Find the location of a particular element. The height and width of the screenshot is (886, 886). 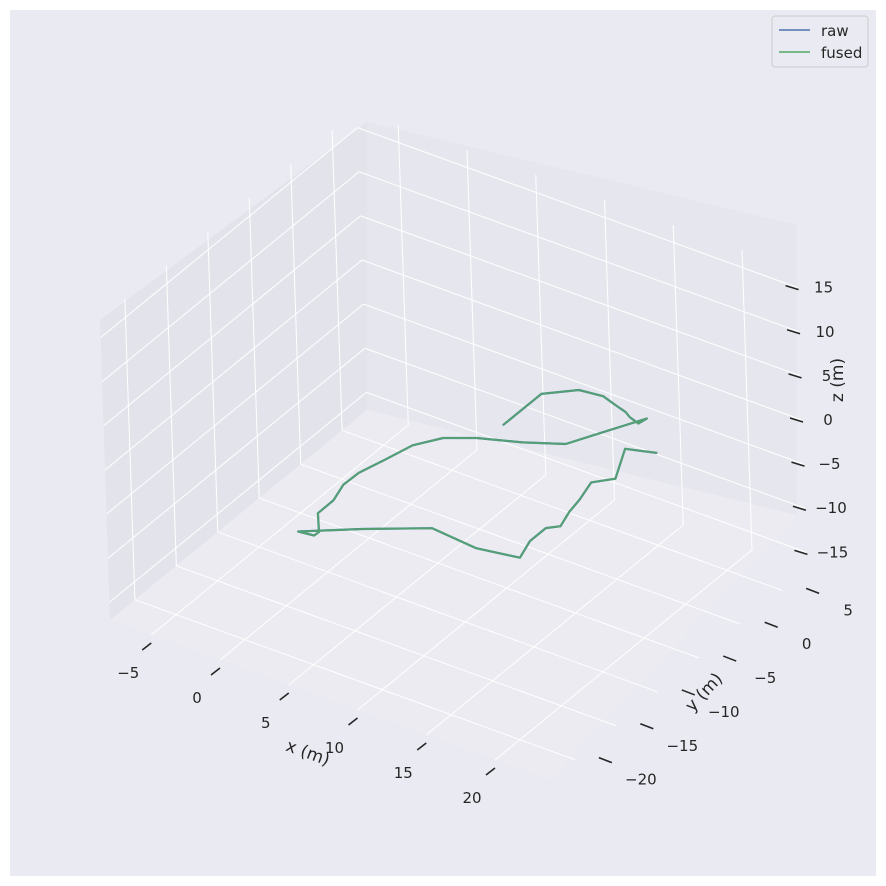

legend-label-raw: raw is located at coordinates (835, 31).